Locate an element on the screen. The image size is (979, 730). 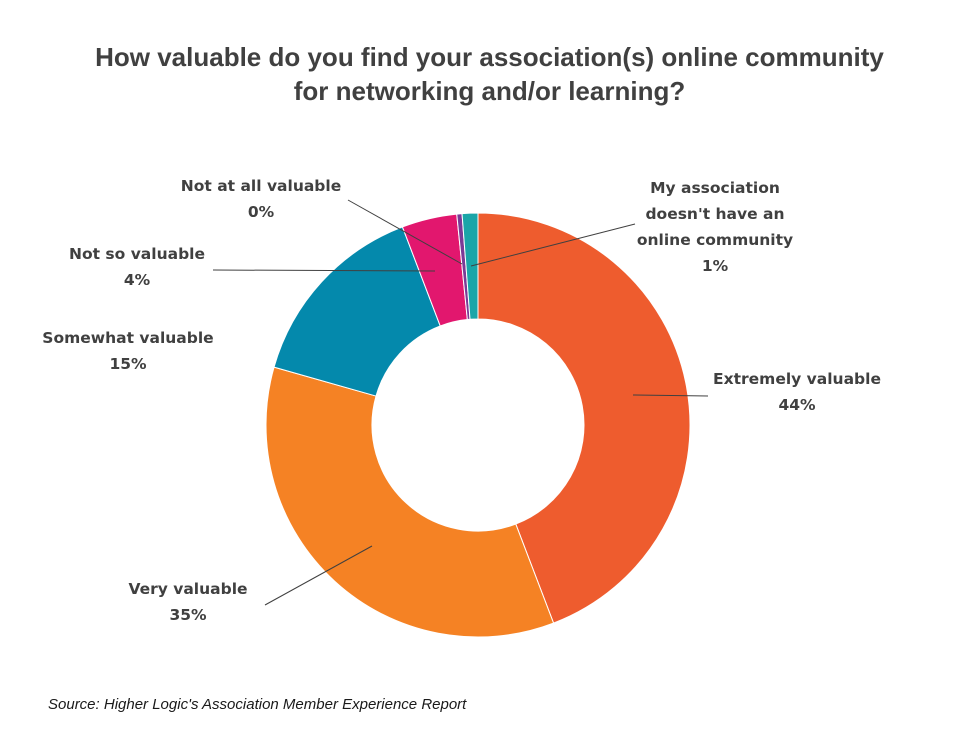
data-label-not-at-all-valuable: Not at all valuable 0% is located at coordinates (261, 199).